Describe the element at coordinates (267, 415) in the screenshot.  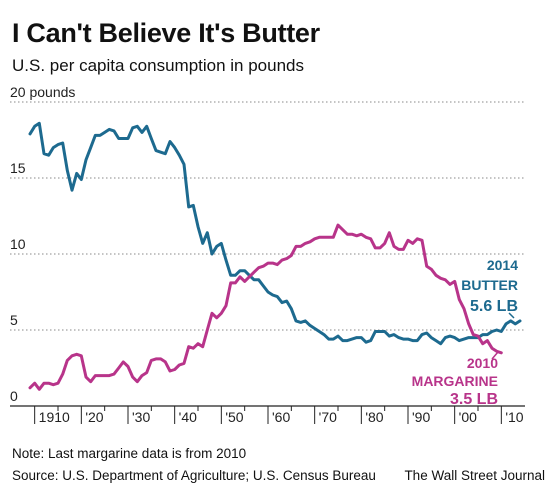
I see `x-axis: 1910 '20 '30 '40 '50 '60 '70 '80 '90 '00 '10` at that location.